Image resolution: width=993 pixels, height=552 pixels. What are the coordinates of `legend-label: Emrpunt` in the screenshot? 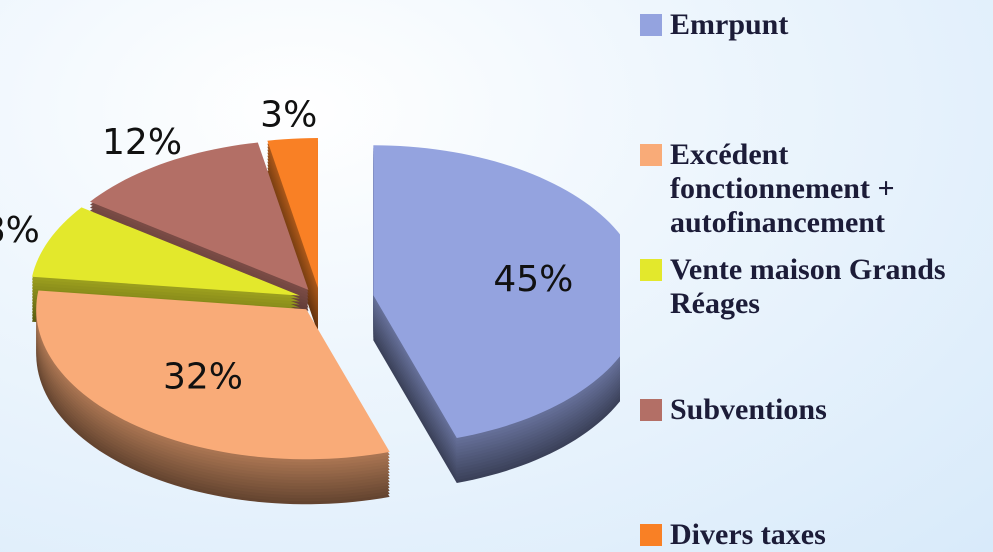 It's located at (729, 24).